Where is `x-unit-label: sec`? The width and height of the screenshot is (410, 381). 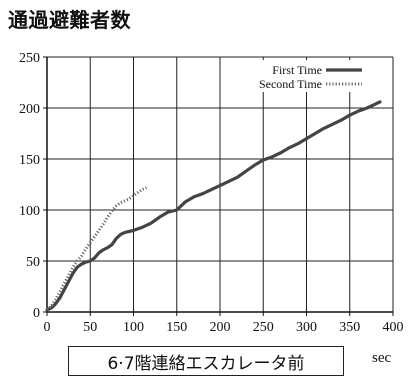 x-unit-label: sec is located at coordinates (382, 358).